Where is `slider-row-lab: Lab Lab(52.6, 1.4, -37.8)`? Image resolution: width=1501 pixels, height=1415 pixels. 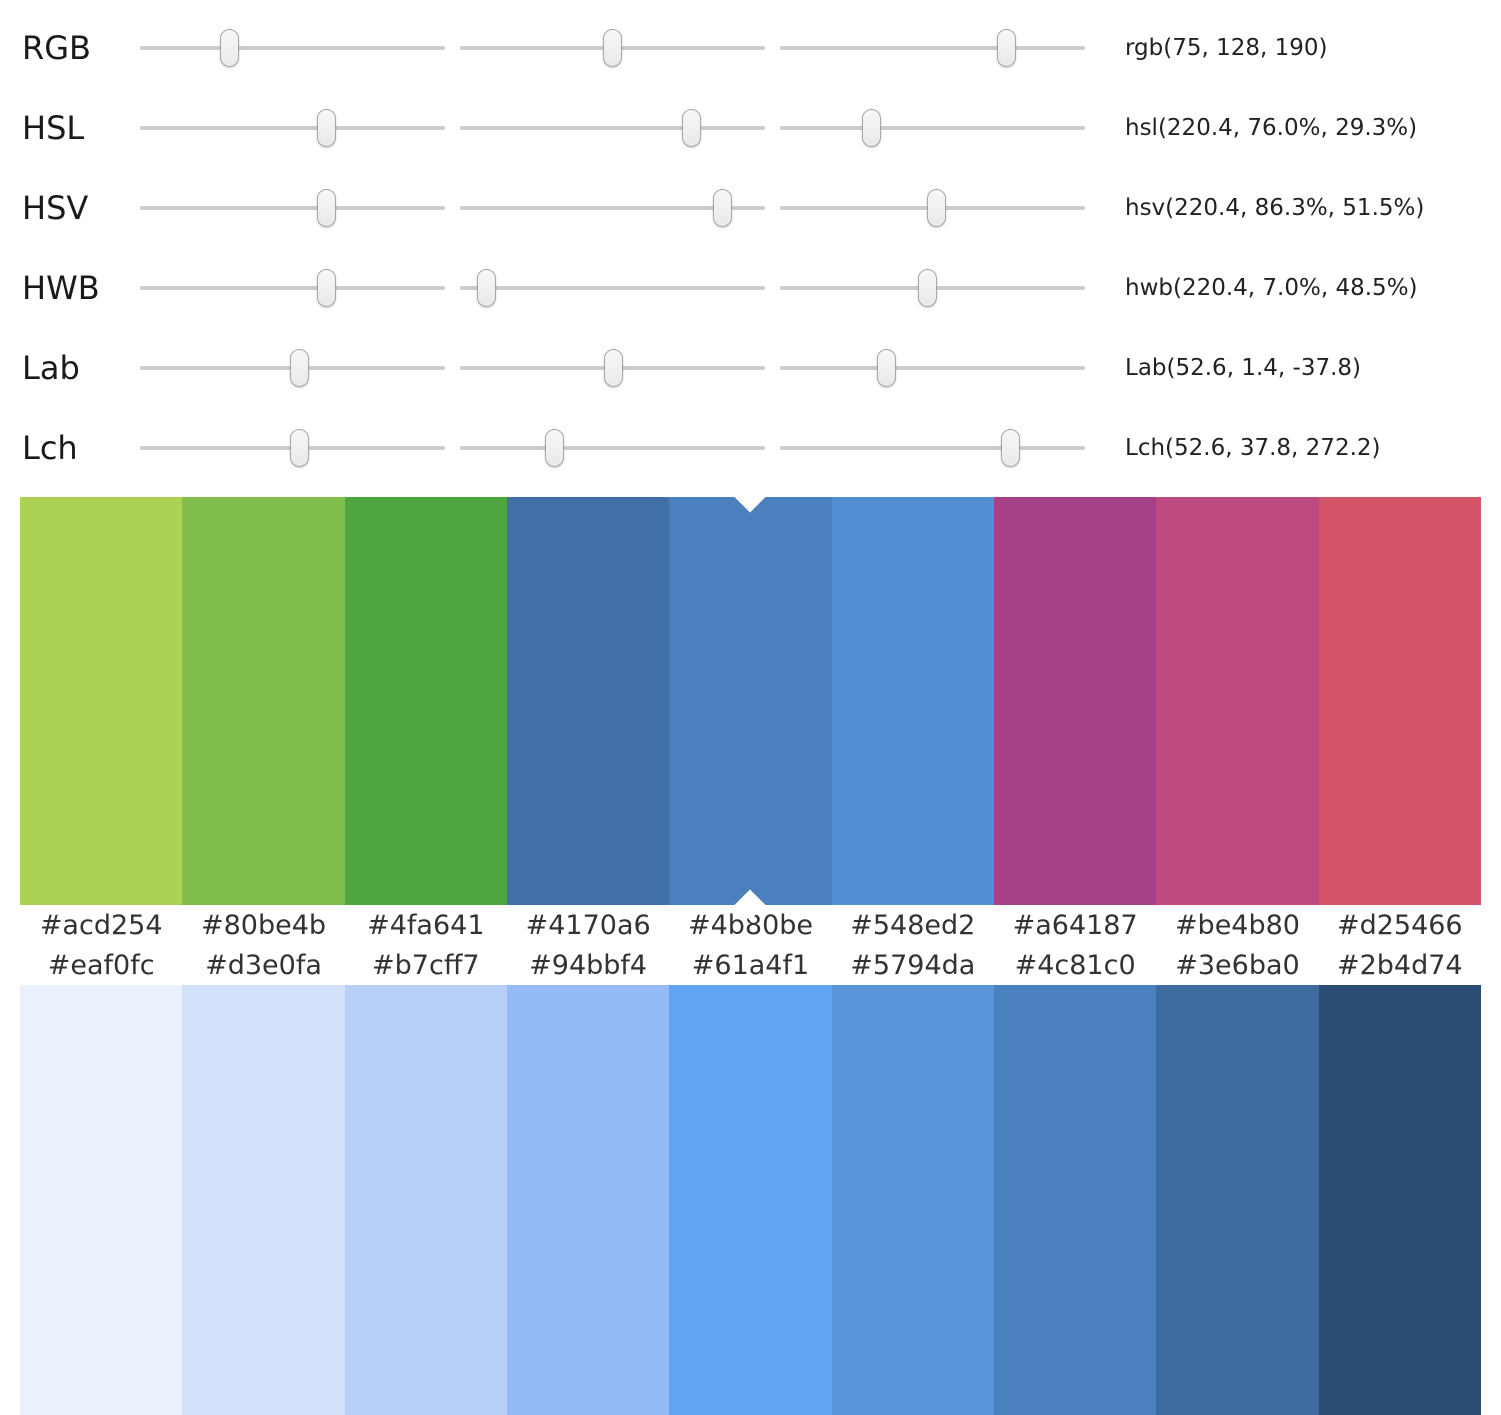 slider-row-lab: Lab Lab(52.6, 1.4, -37.8) is located at coordinates (761, 368).